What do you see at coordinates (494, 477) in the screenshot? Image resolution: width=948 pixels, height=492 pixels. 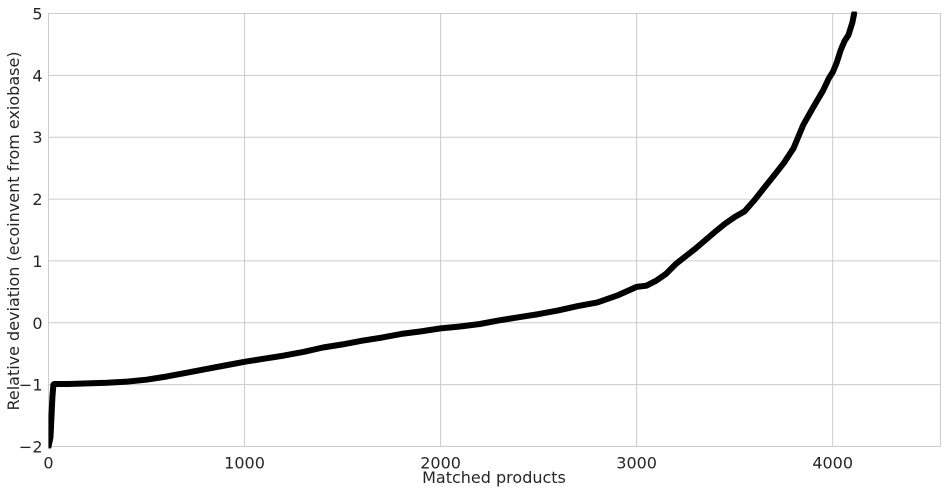 I see `x-axis-label: Matched products` at bounding box center [494, 477].